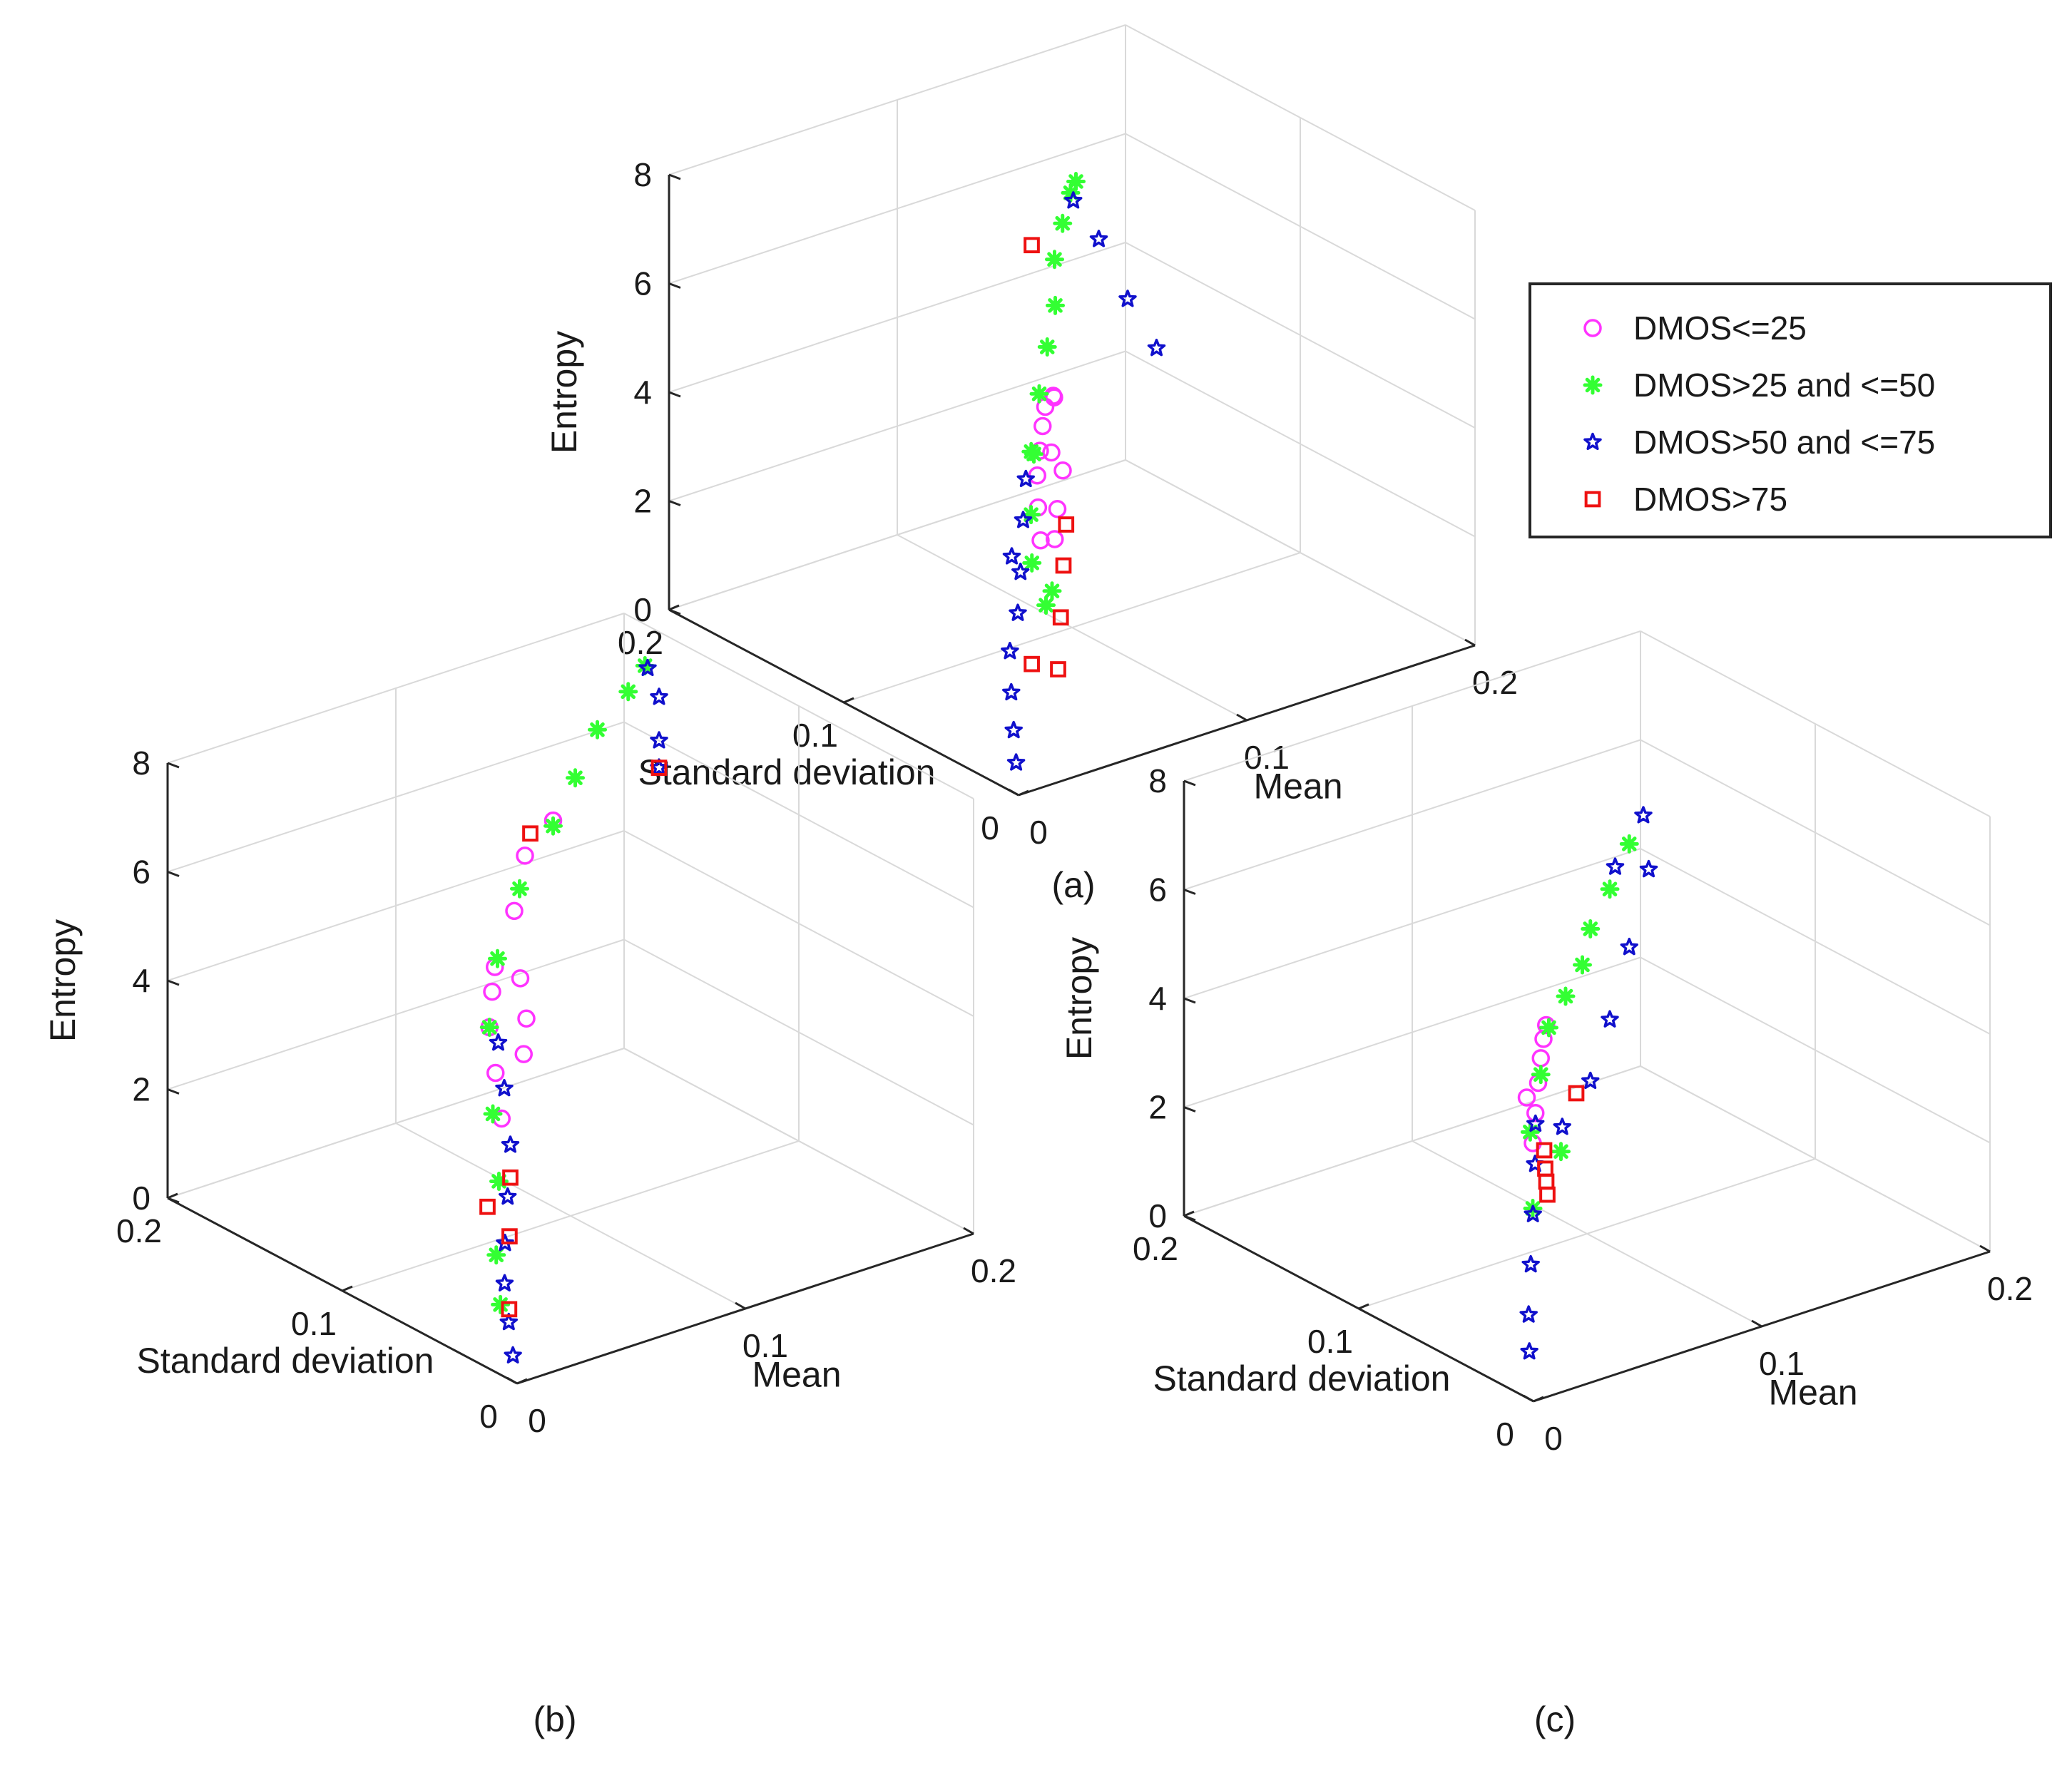  Describe the element at coordinates (141, 872) in the screenshot. I see `z-tick-label: 6` at that location.